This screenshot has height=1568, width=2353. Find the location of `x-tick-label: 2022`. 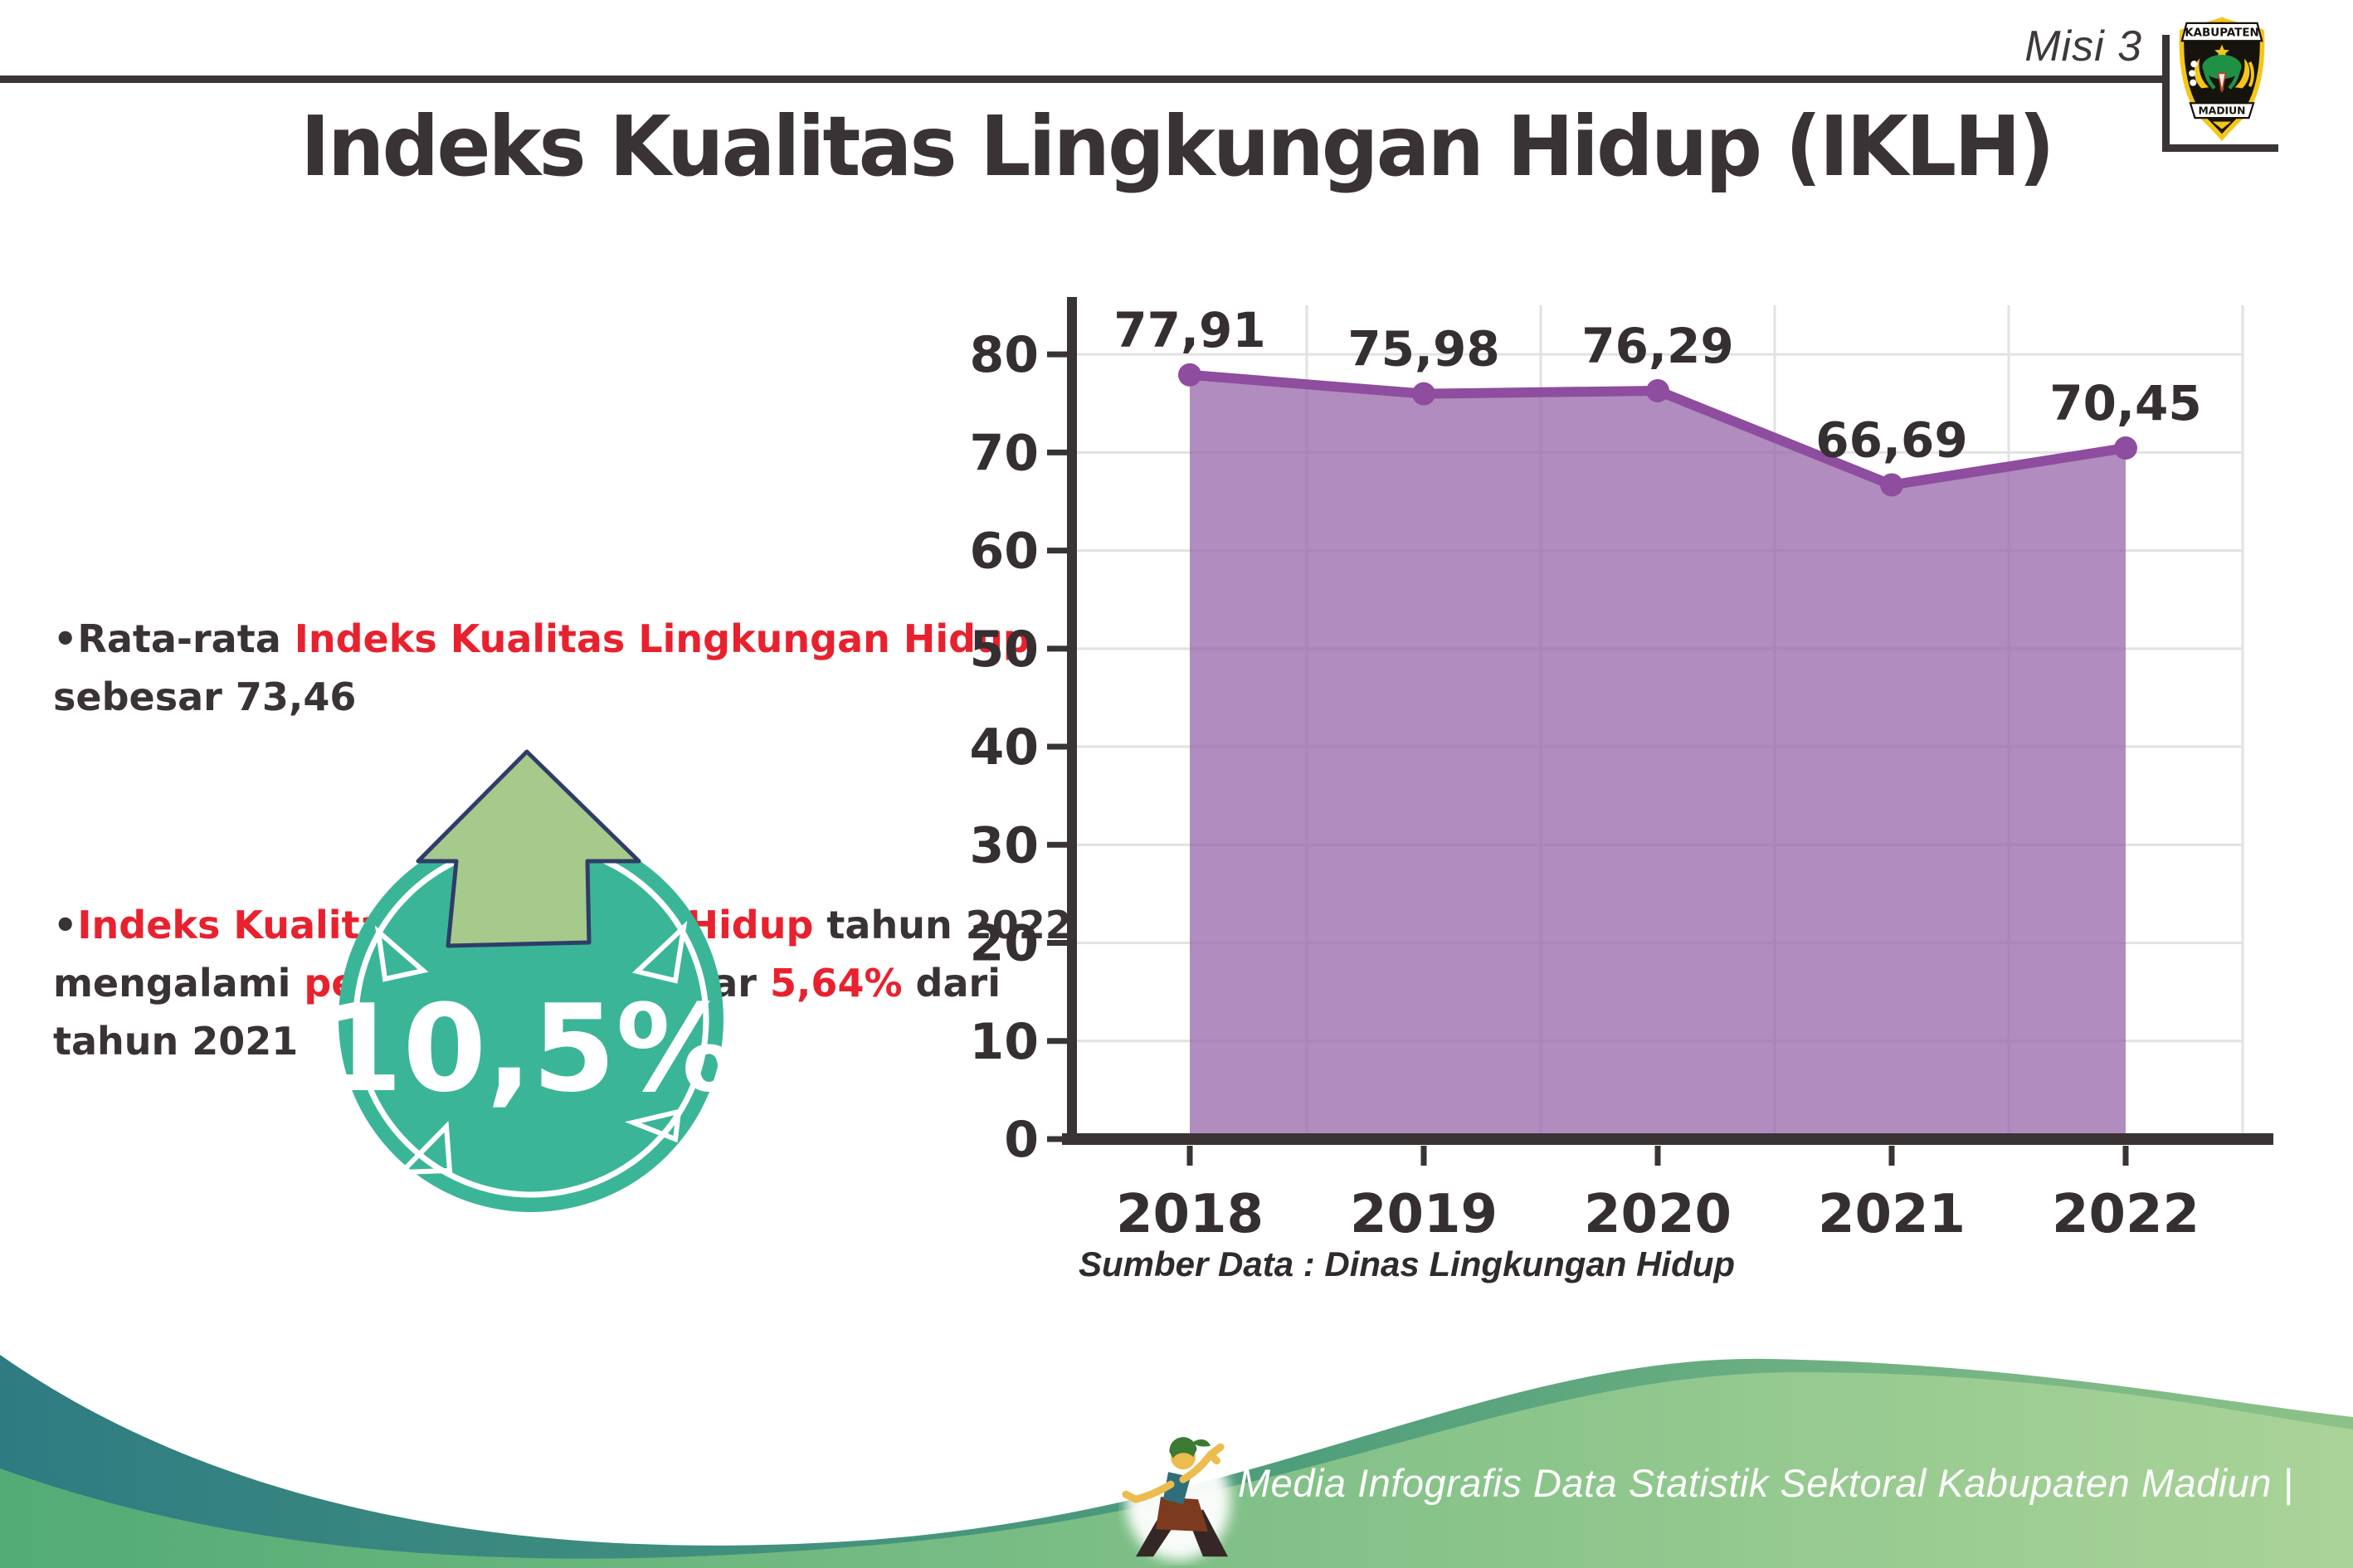

x-tick-label: 2022 is located at coordinates (2126, 1214).